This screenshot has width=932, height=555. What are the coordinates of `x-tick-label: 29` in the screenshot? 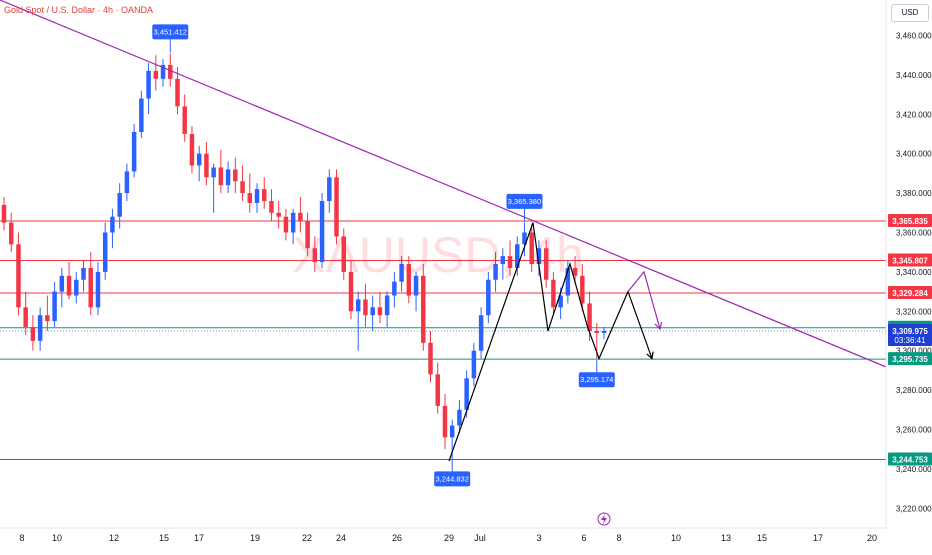 It's located at (449, 538).